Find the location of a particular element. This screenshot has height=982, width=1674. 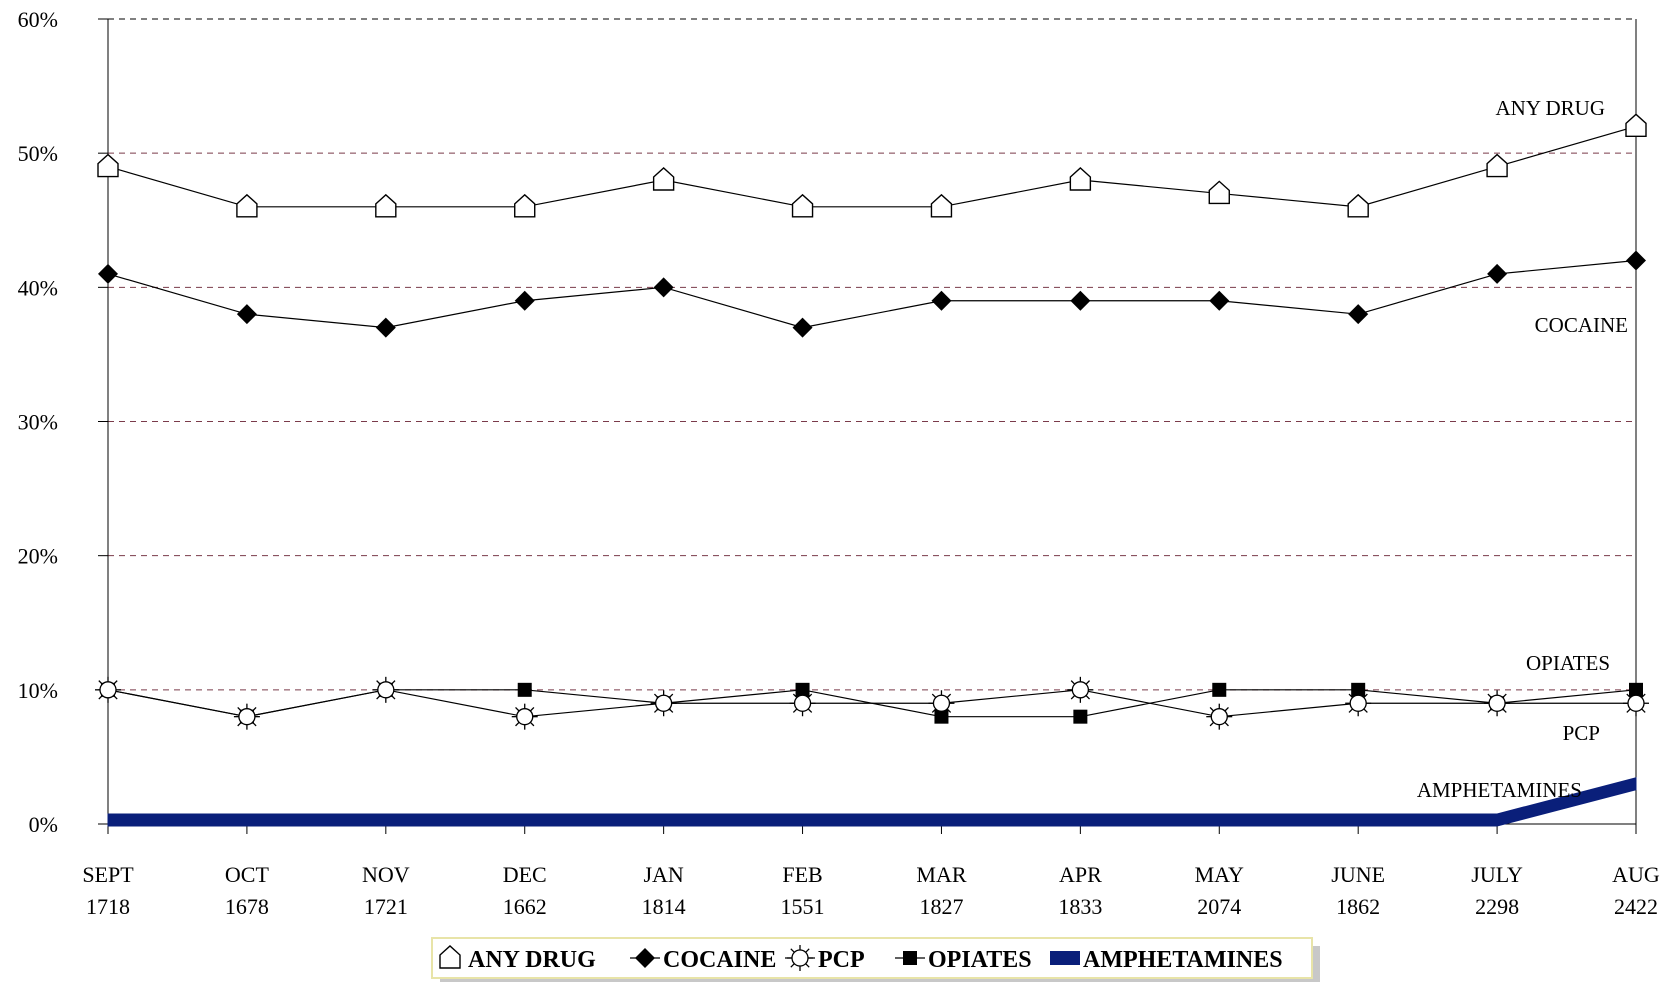

x-tick-count: 1833 is located at coordinates (1080, 906).